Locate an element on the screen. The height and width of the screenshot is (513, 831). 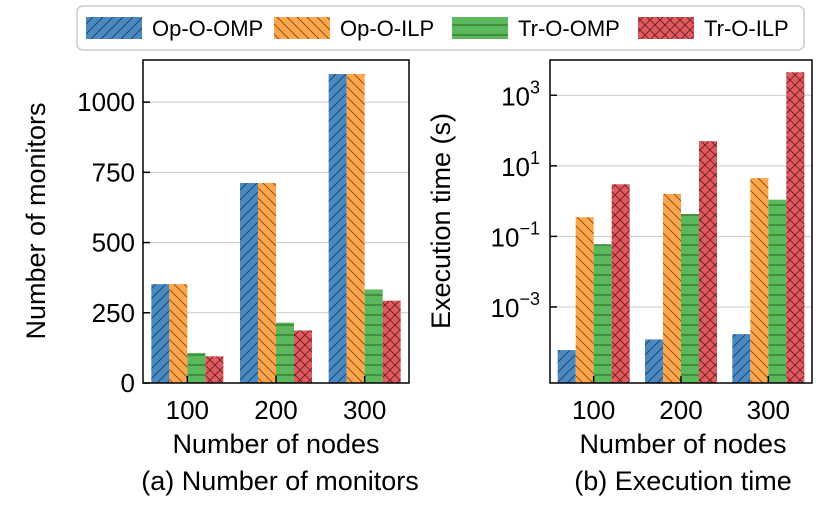
y-tick-label: 500 is located at coordinates (113, 243).